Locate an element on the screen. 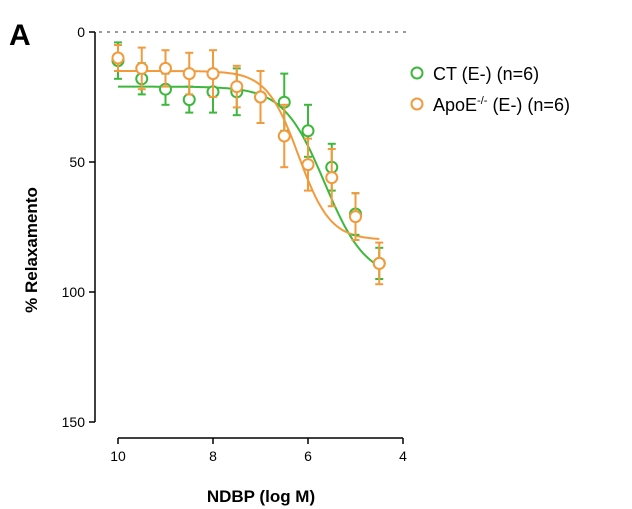 The height and width of the screenshot is (509, 632). fit-curve-ct is located at coordinates (249, 176).